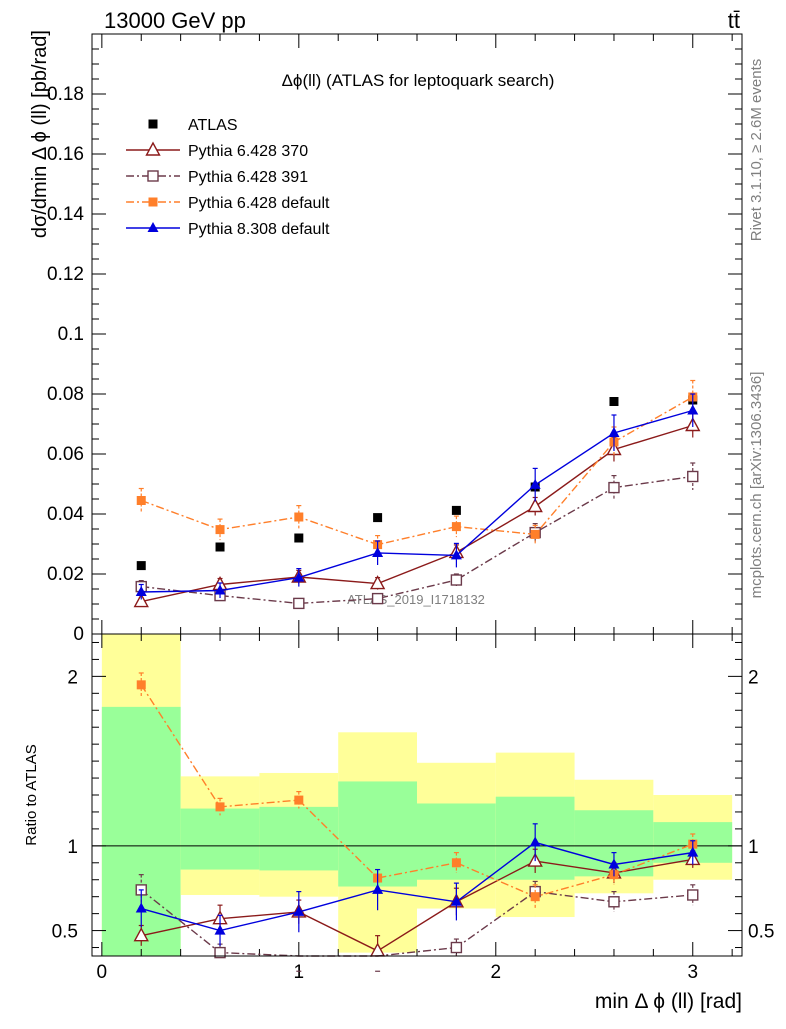 The height and width of the screenshot is (1029, 786). What do you see at coordinates (65, 574) in the screenshot?
I see `y-tick-label: 0.02` at bounding box center [65, 574].